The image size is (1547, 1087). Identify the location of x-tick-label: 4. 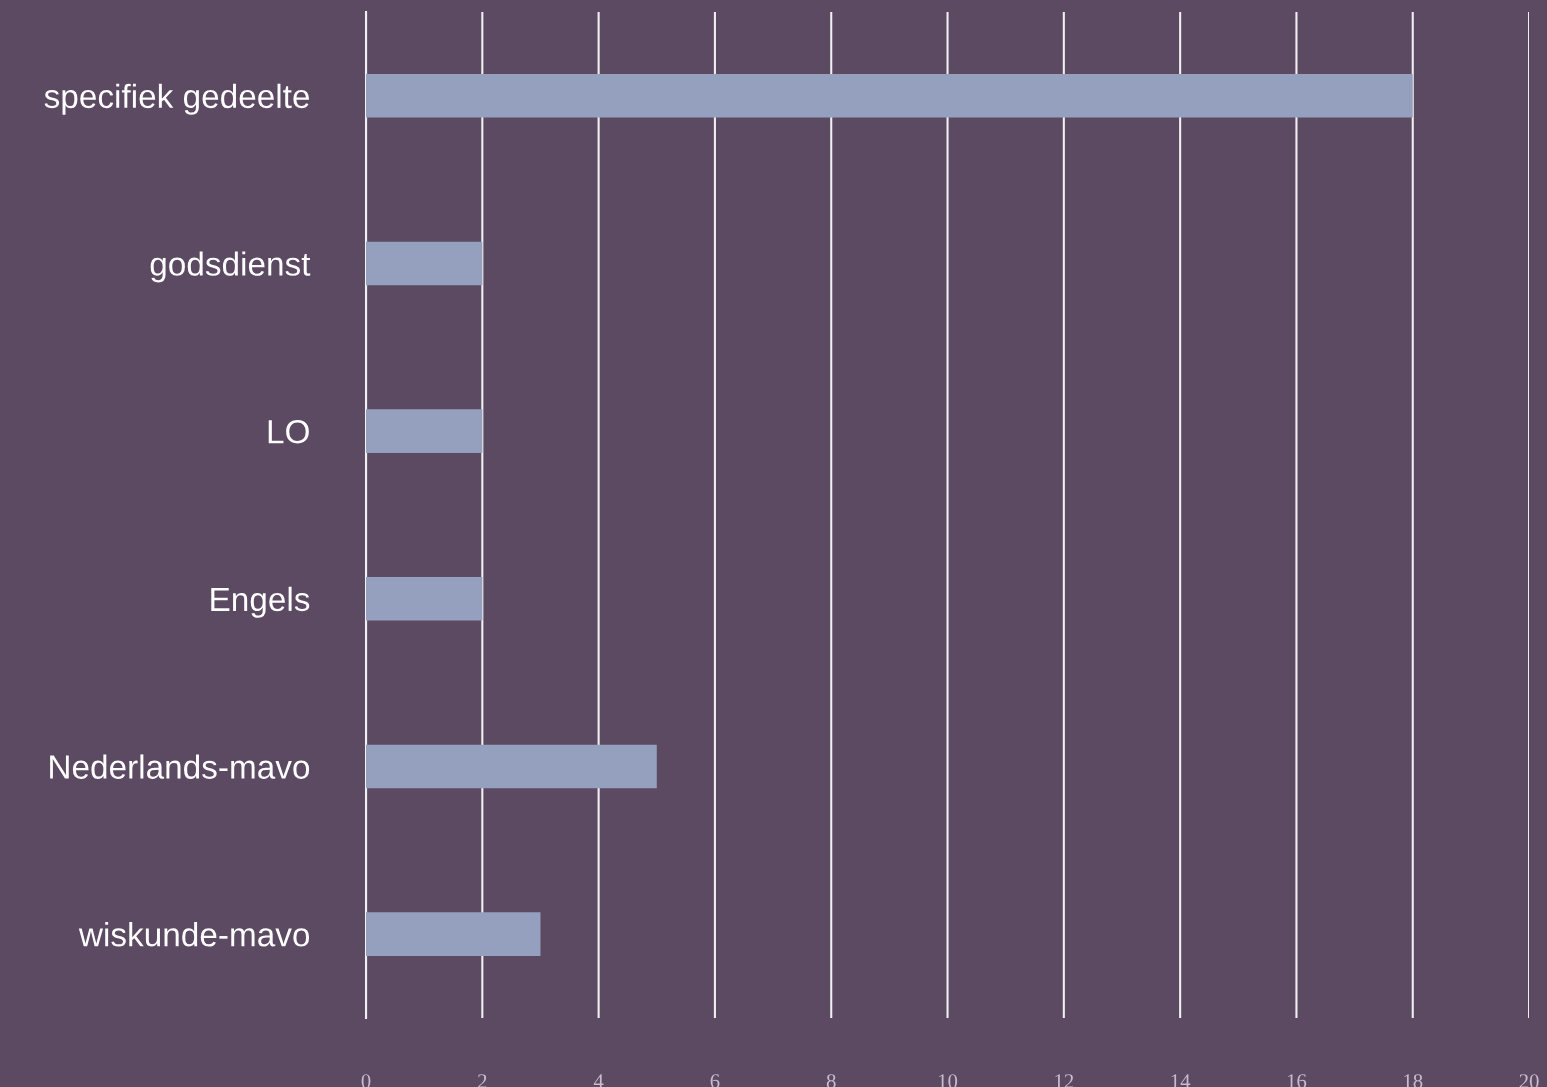
(598, 1080).